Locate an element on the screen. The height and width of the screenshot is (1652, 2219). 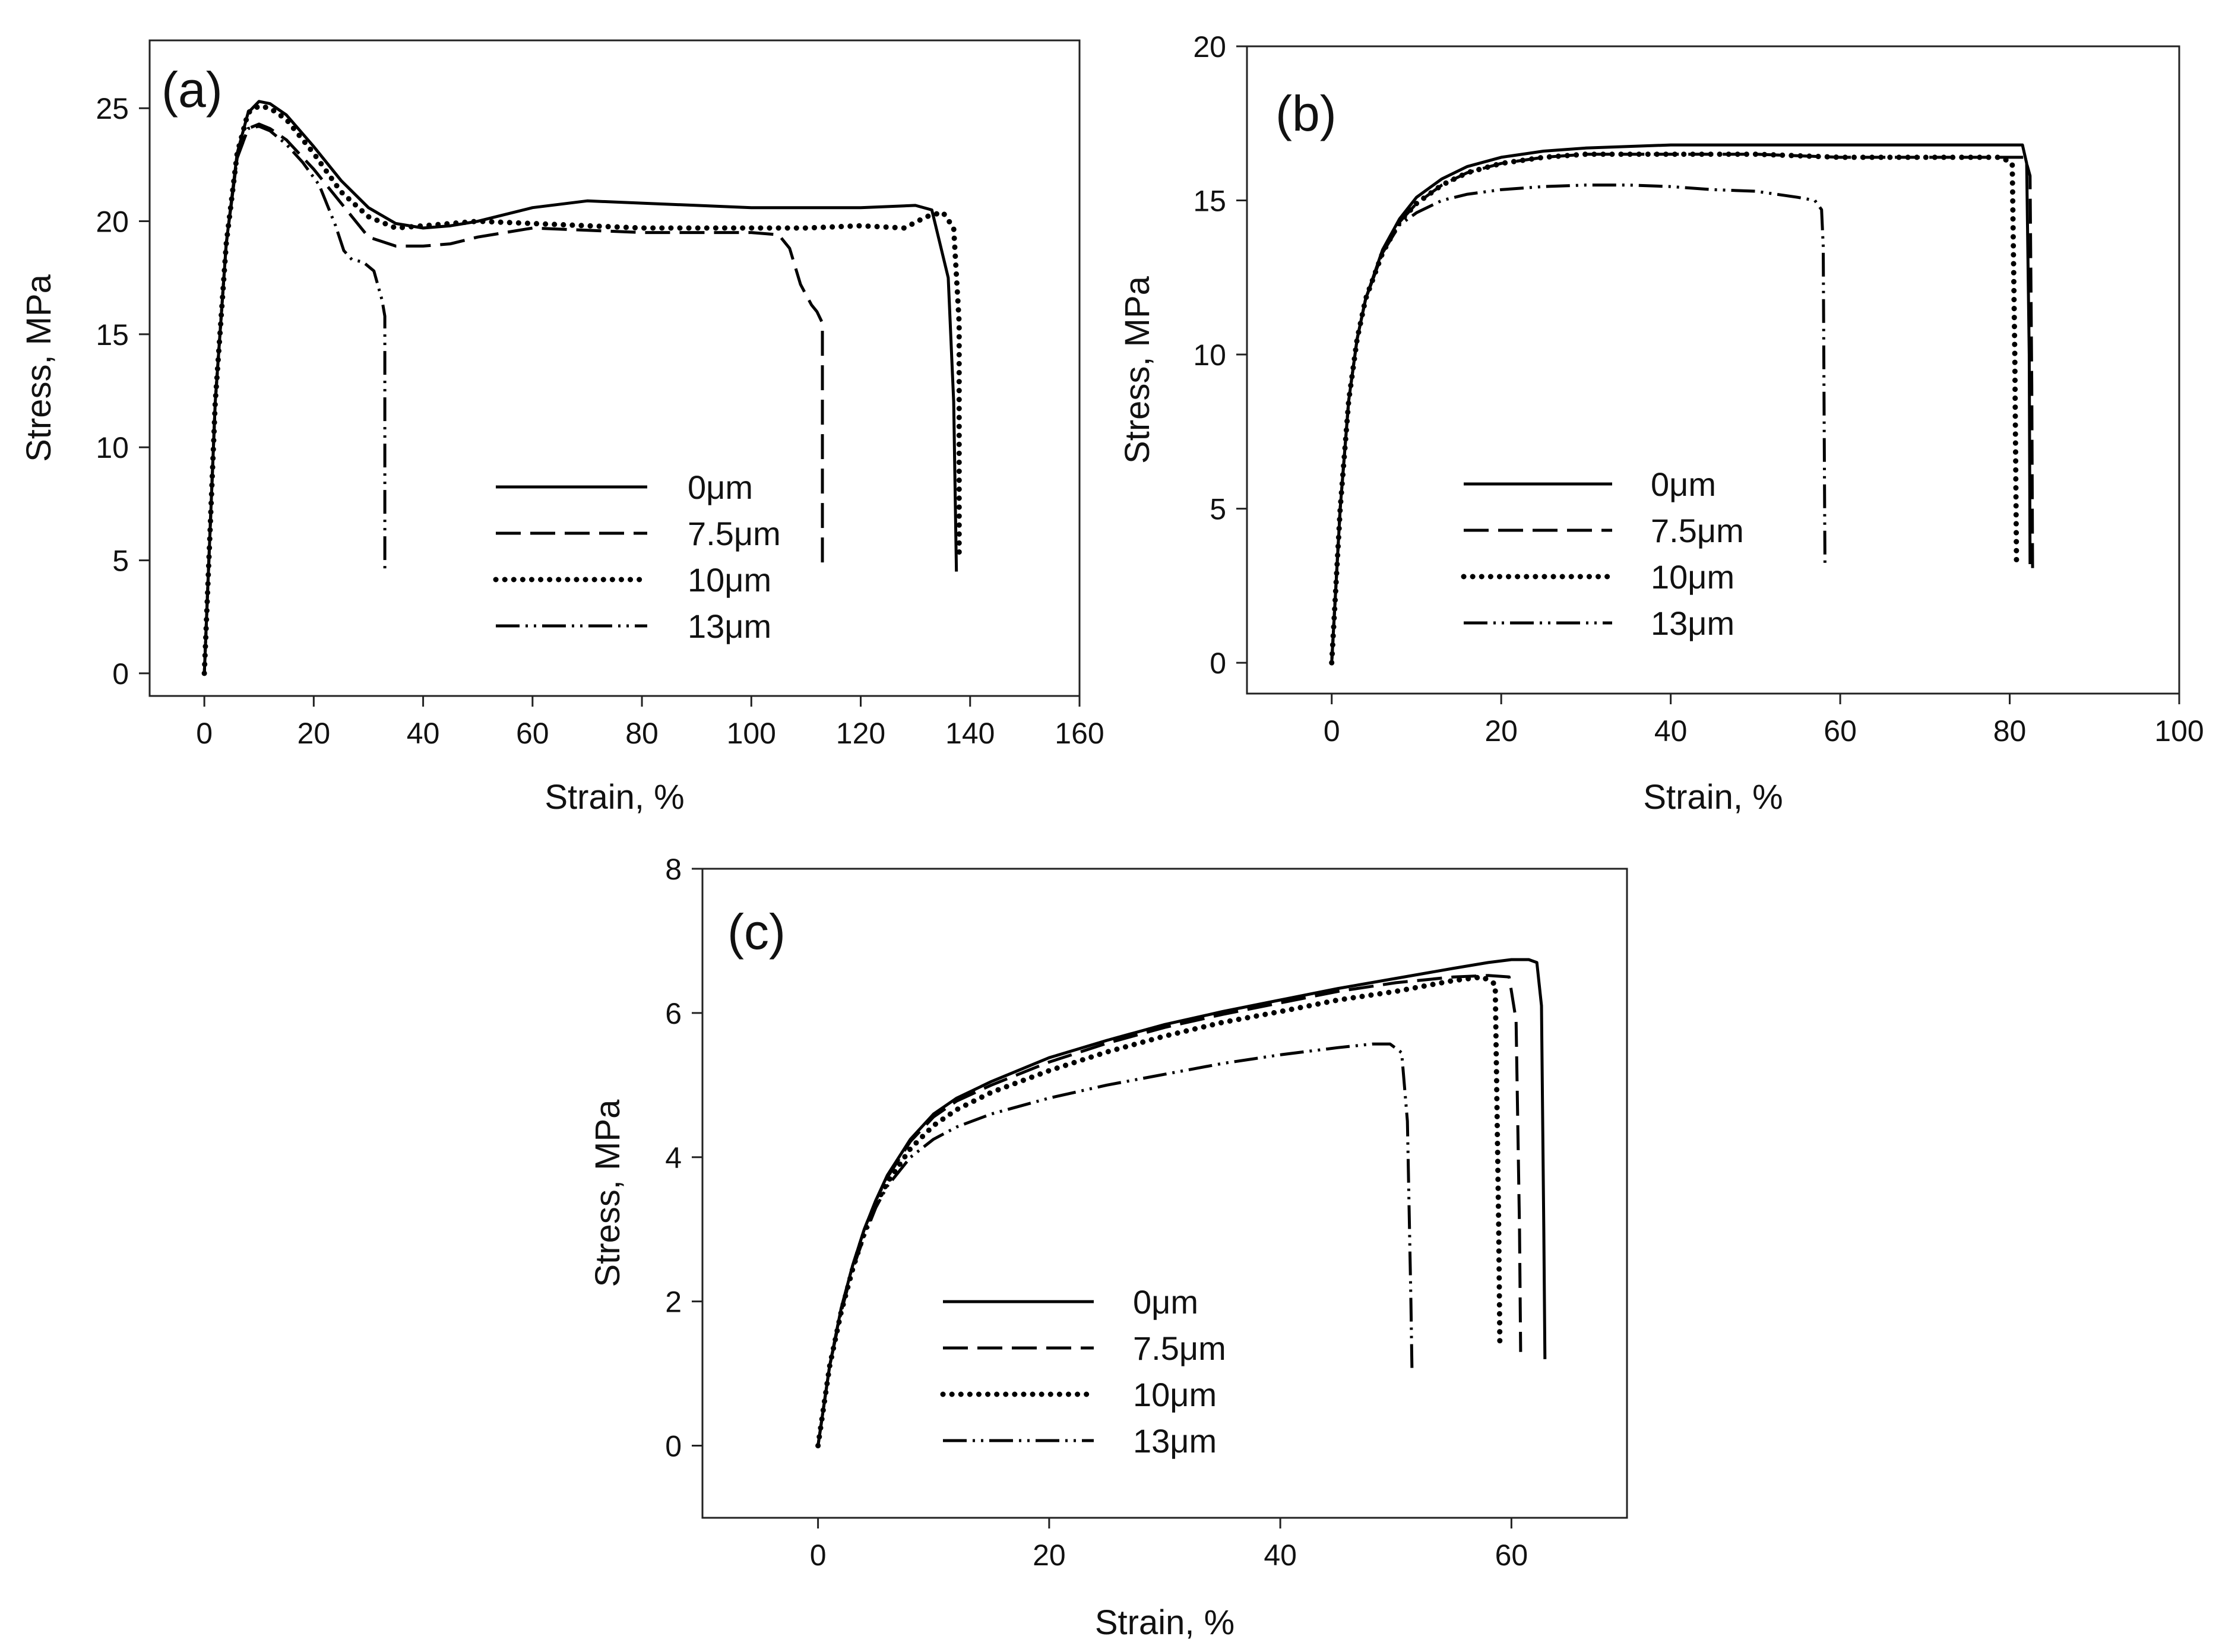
y-tick-label: 6 is located at coordinates (673, 1013).